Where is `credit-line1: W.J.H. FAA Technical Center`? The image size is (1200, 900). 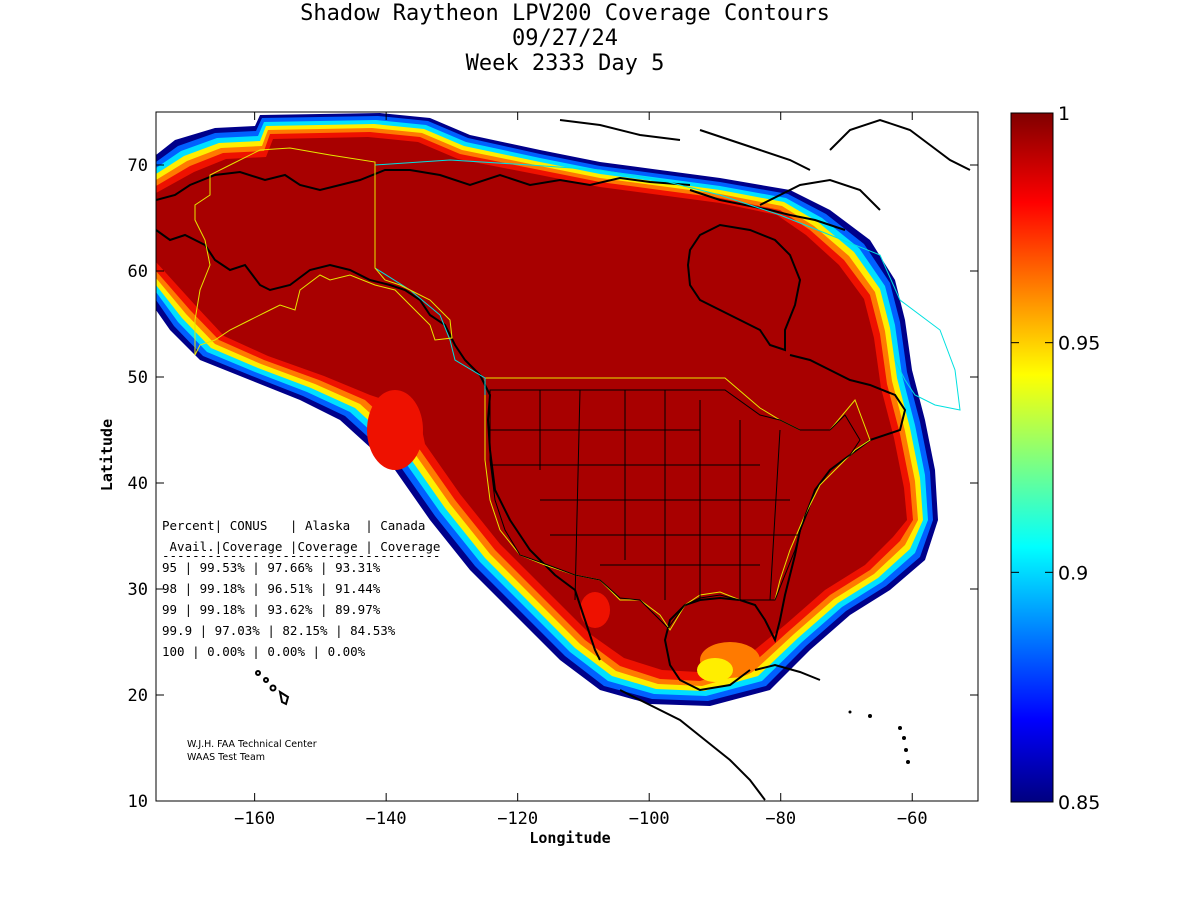 credit-line1: W.J.H. FAA Technical Center is located at coordinates (252, 744).